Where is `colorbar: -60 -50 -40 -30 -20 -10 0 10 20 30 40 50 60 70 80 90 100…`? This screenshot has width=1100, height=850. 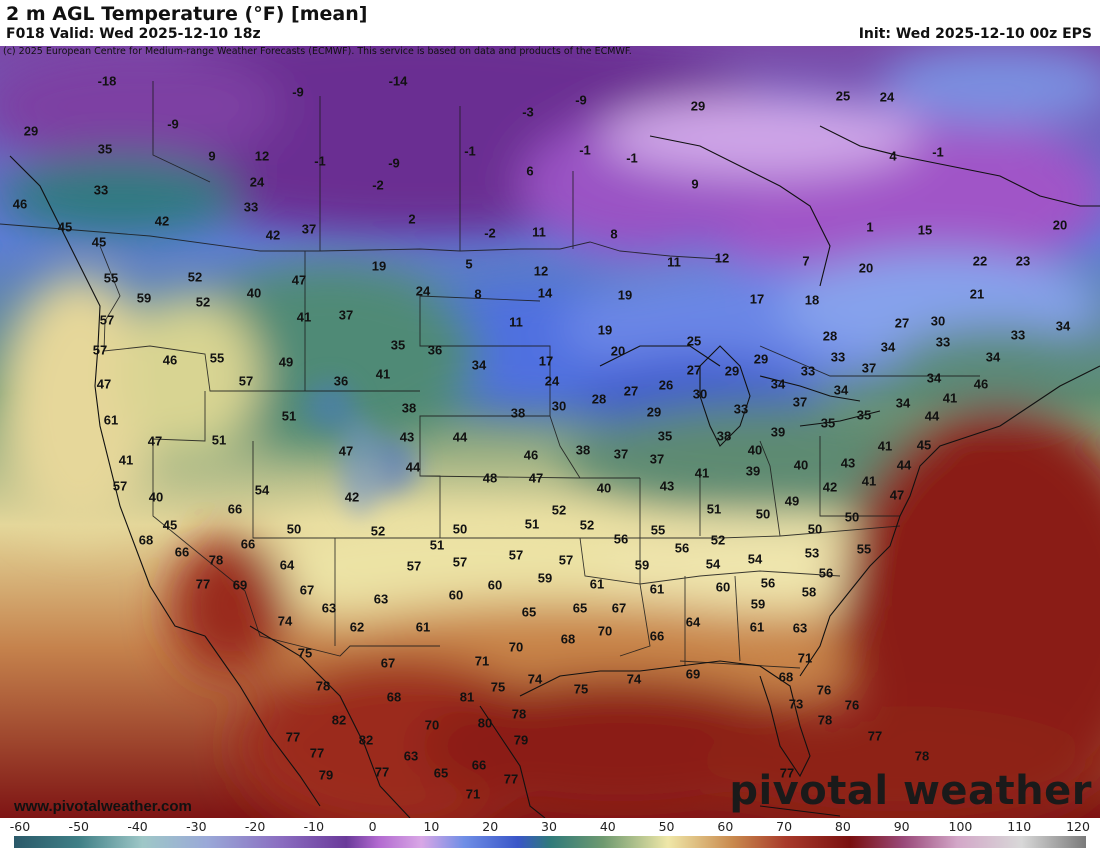 colorbar: -60 -50 -40 -30 -20 -10 0 10 20 30 40 50 60 70 80 90 100… is located at coordinates (550, 834).